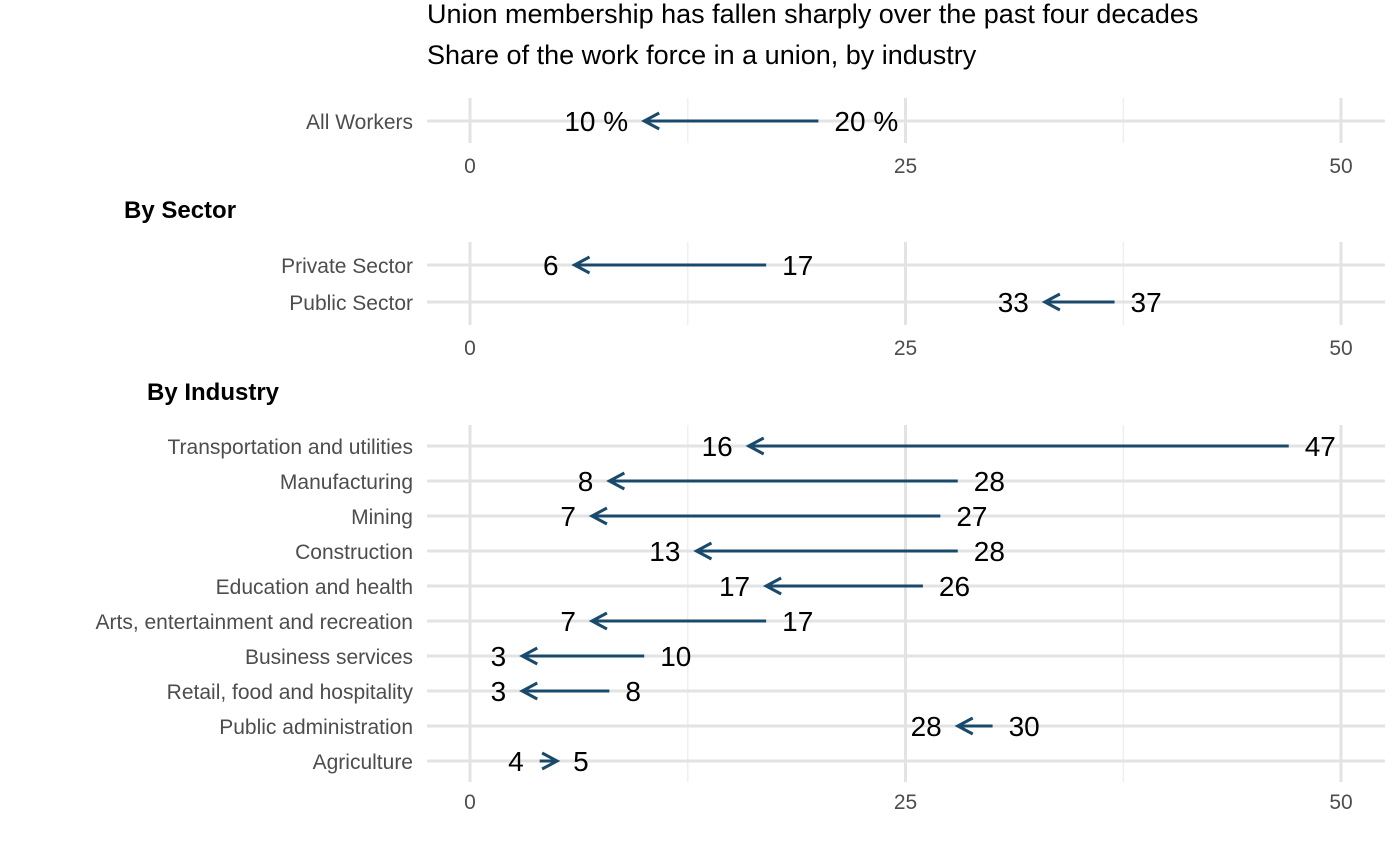 The height and width of the screenshot is (865, 1400). What do you see at coordinates (347, 266) in the screenshot?
I see `category-label: Private Sector` at bounding box center [347, 266].